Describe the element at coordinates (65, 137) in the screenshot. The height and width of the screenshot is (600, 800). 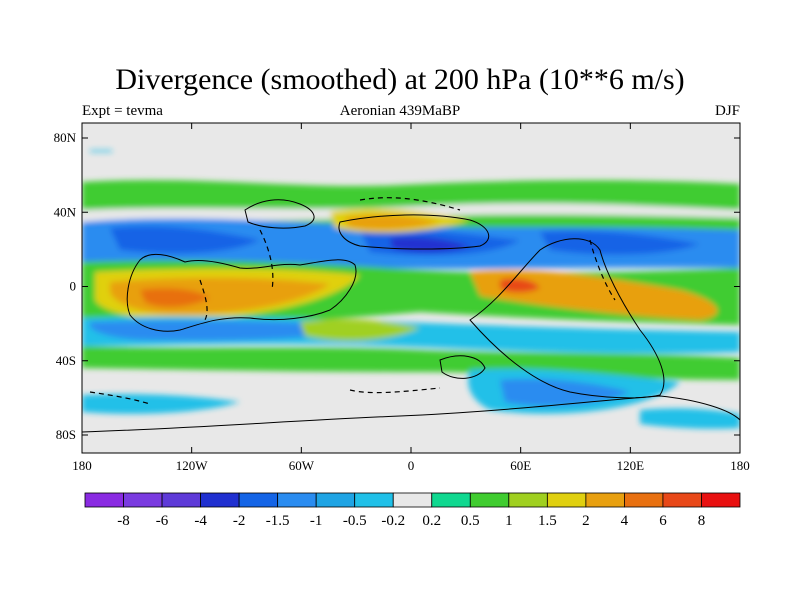
I see `lat-tick-label: 80N` at that location.